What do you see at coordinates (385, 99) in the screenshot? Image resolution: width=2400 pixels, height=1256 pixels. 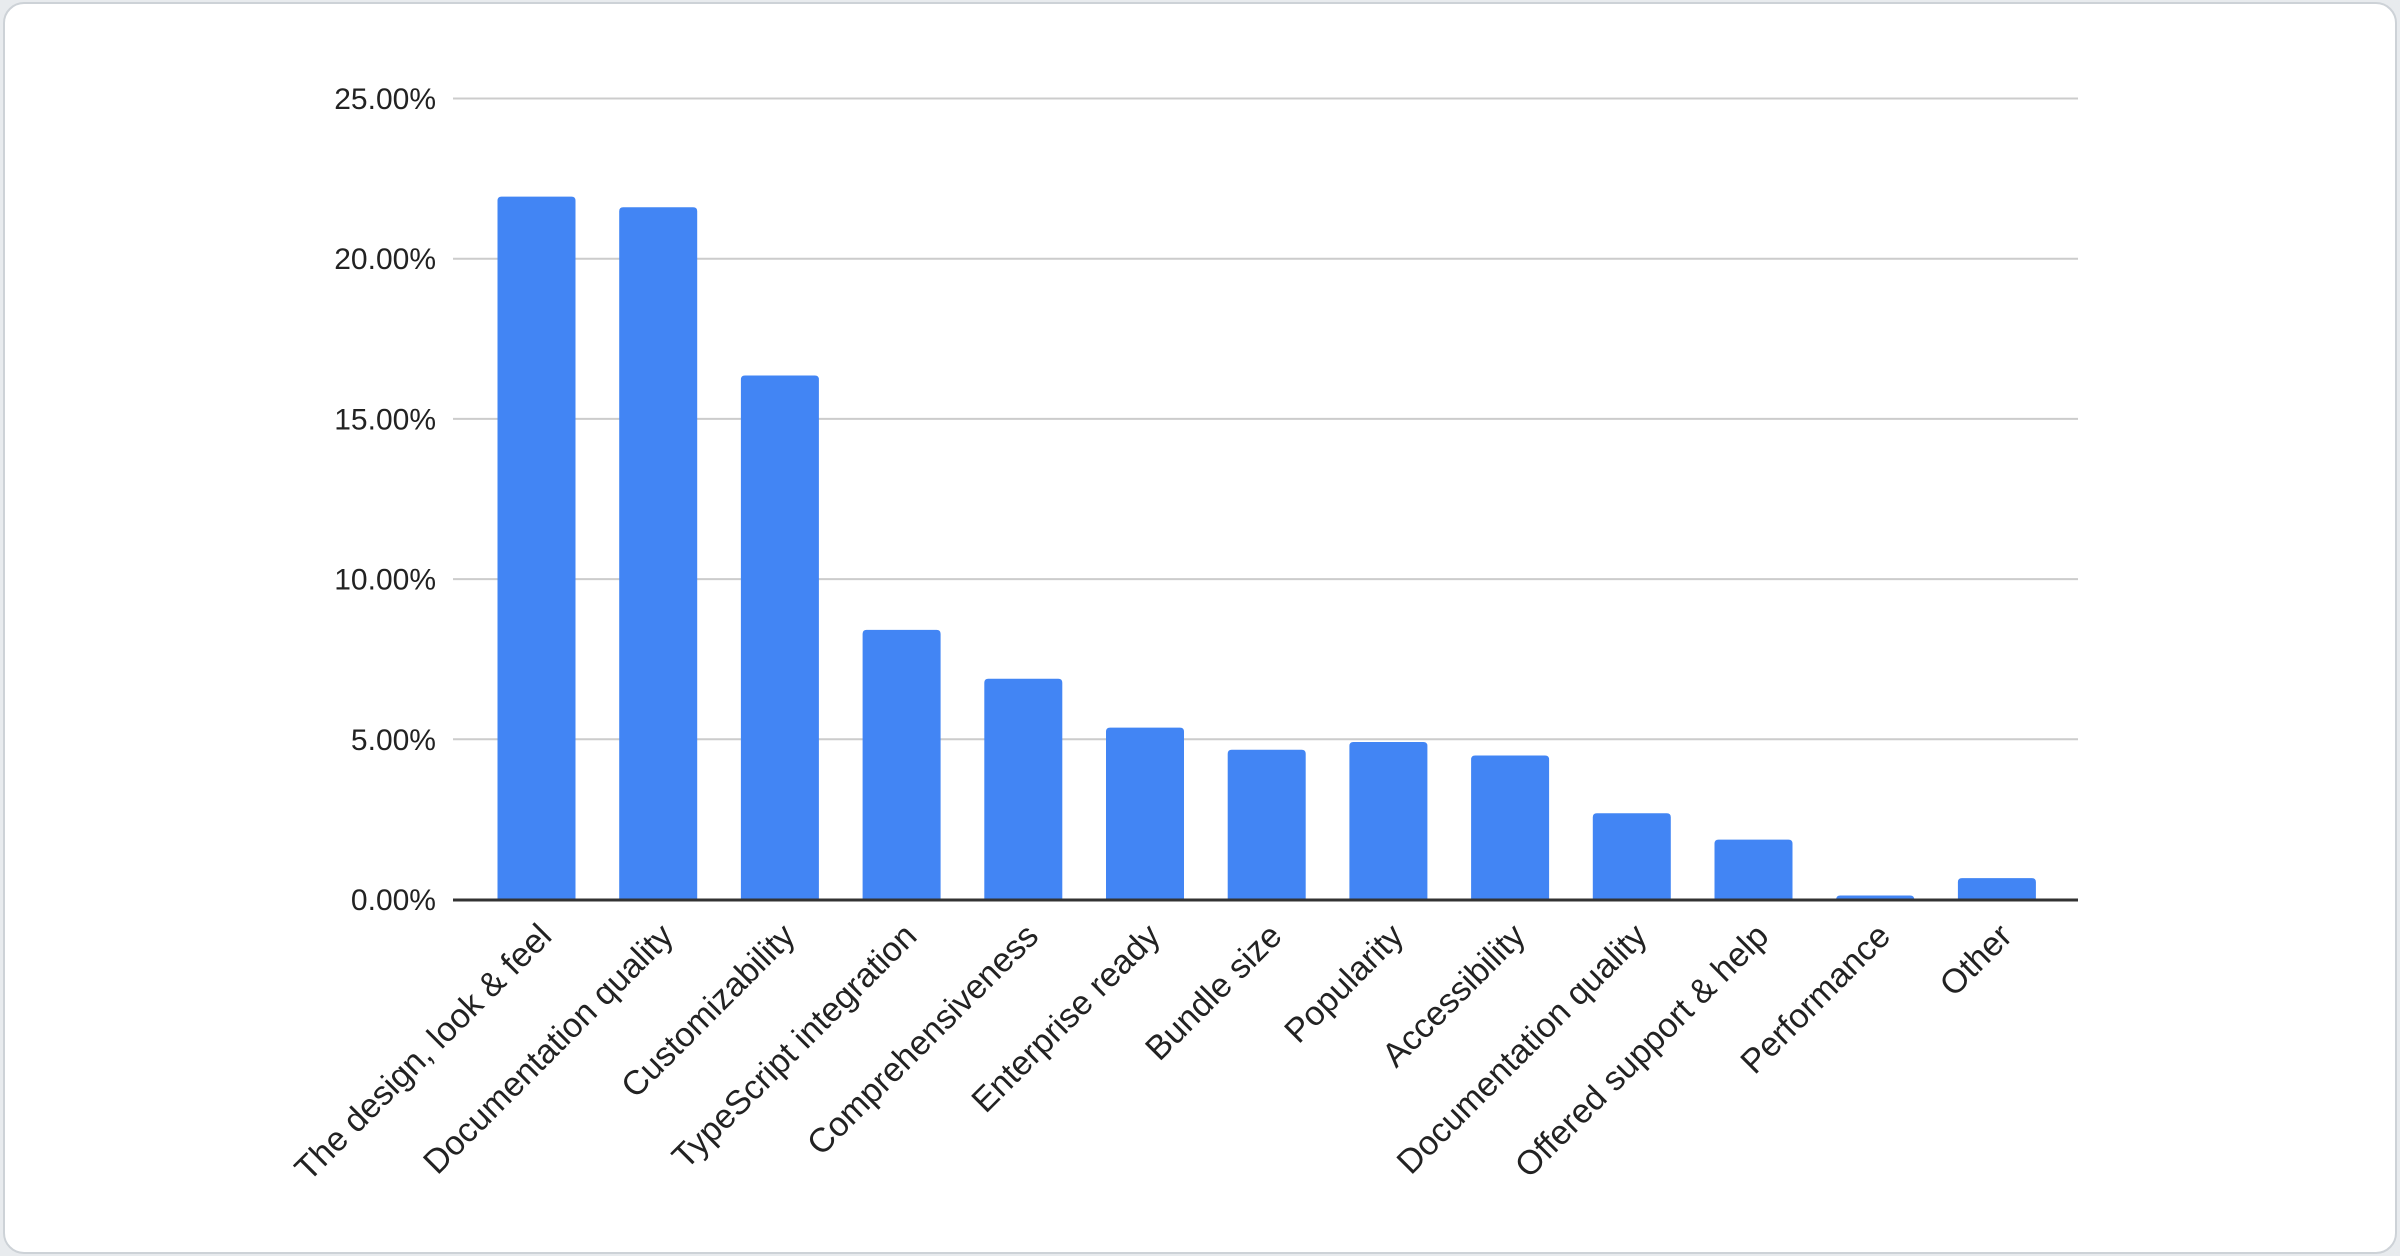 I see `svg-text: 25.00%` at bounding box center [385, 99].